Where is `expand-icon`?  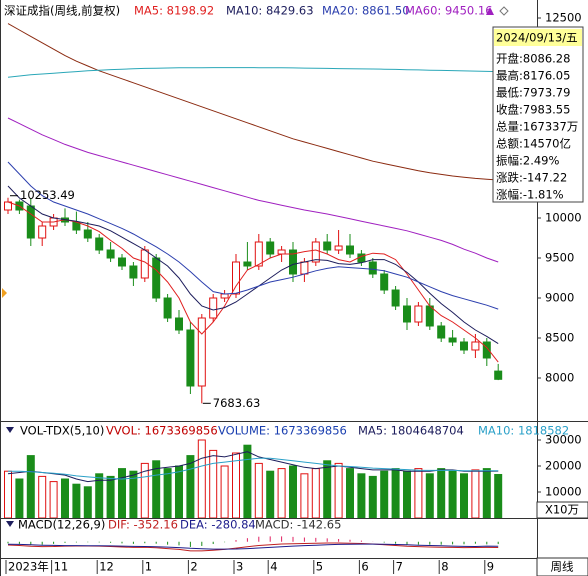
expand-icon is located at coordinates (504, 11).